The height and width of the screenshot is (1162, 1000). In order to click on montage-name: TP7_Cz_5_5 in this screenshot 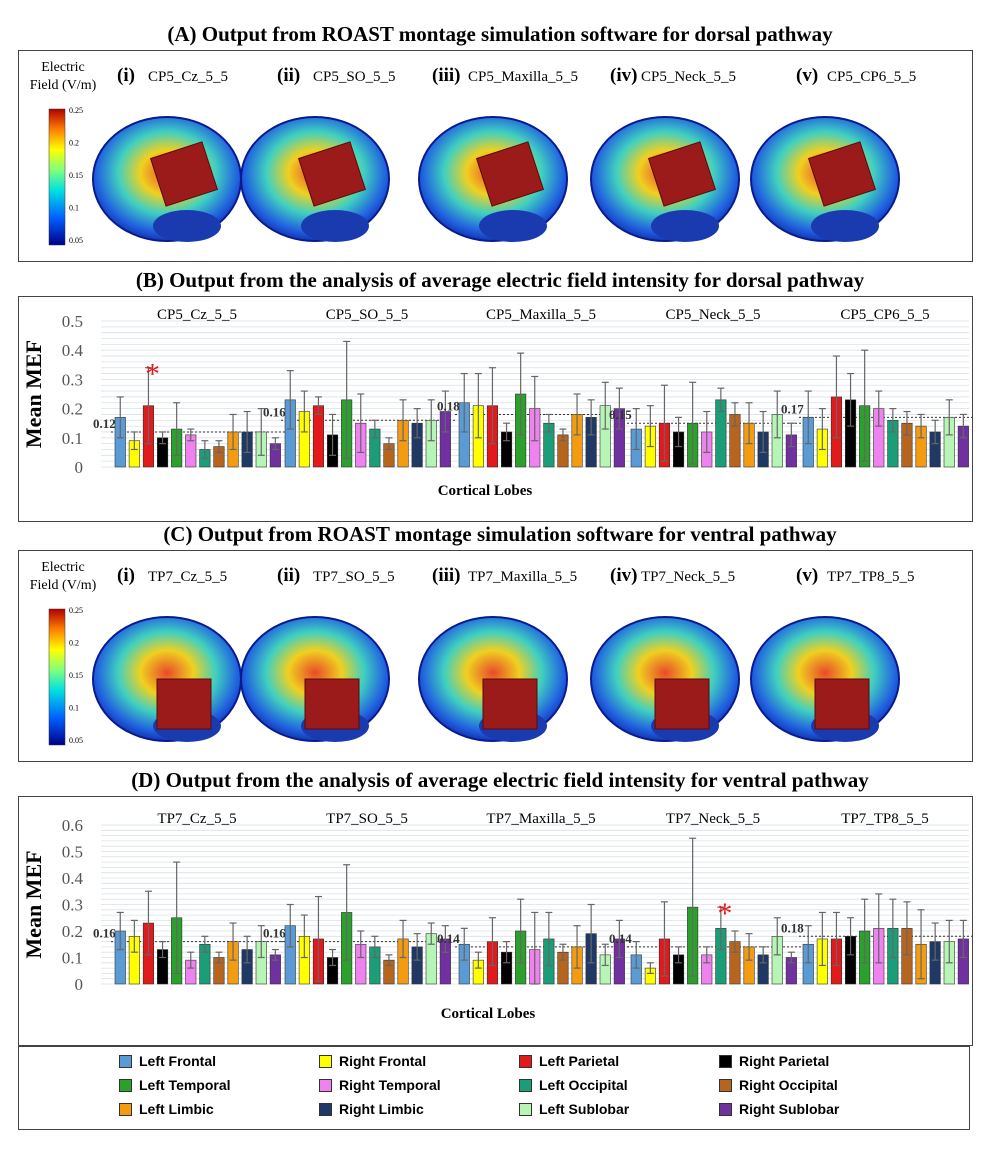, I will do `click(187, 577)`.